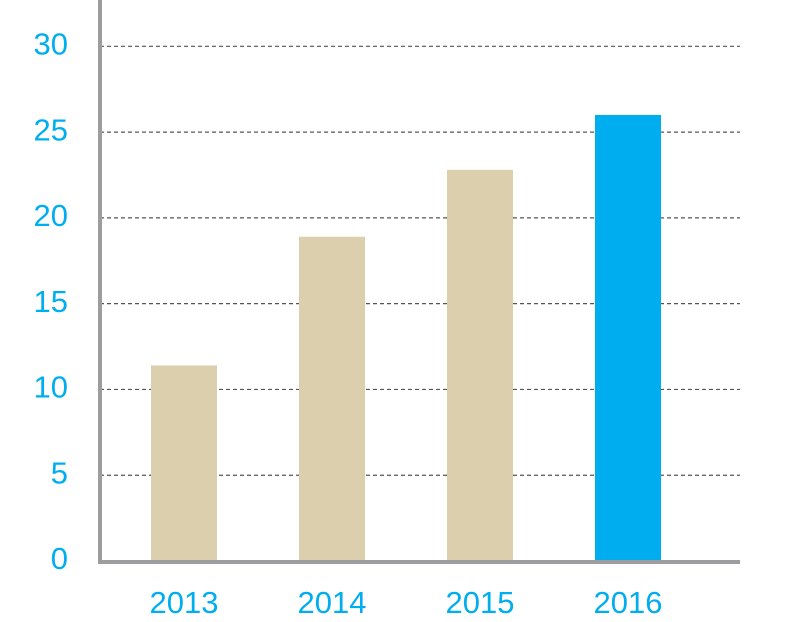 The height and width of the screenshot is (622, 789). I want to click on x-tick-label: 2013, so click(184, 602).